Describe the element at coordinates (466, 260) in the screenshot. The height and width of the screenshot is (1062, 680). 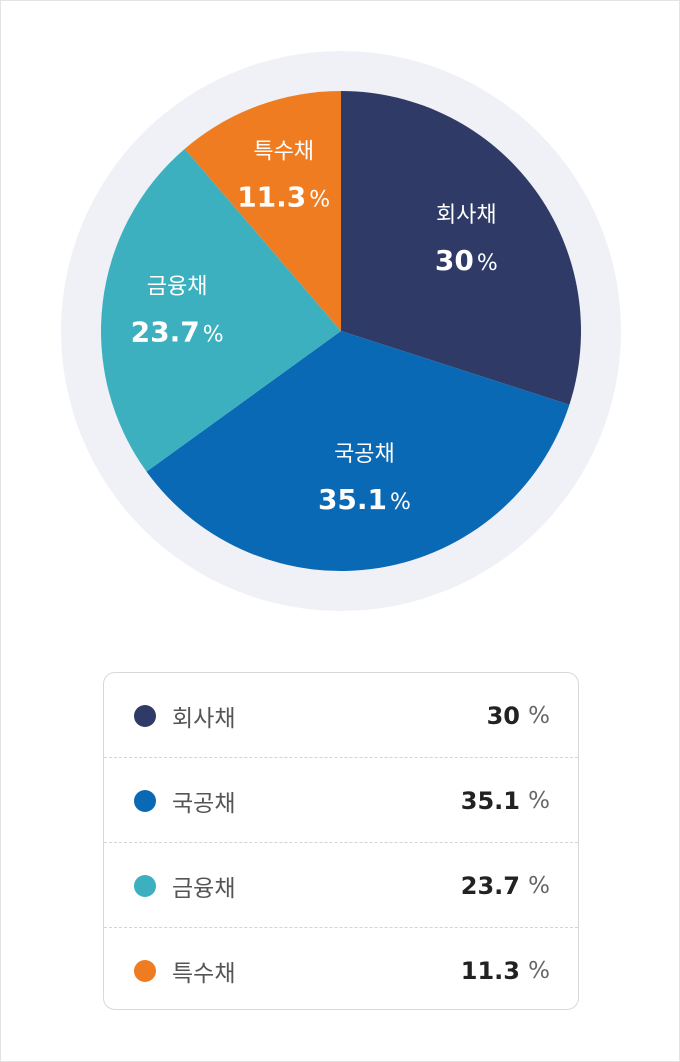
I see `slice-value-label: 30%` at that location.